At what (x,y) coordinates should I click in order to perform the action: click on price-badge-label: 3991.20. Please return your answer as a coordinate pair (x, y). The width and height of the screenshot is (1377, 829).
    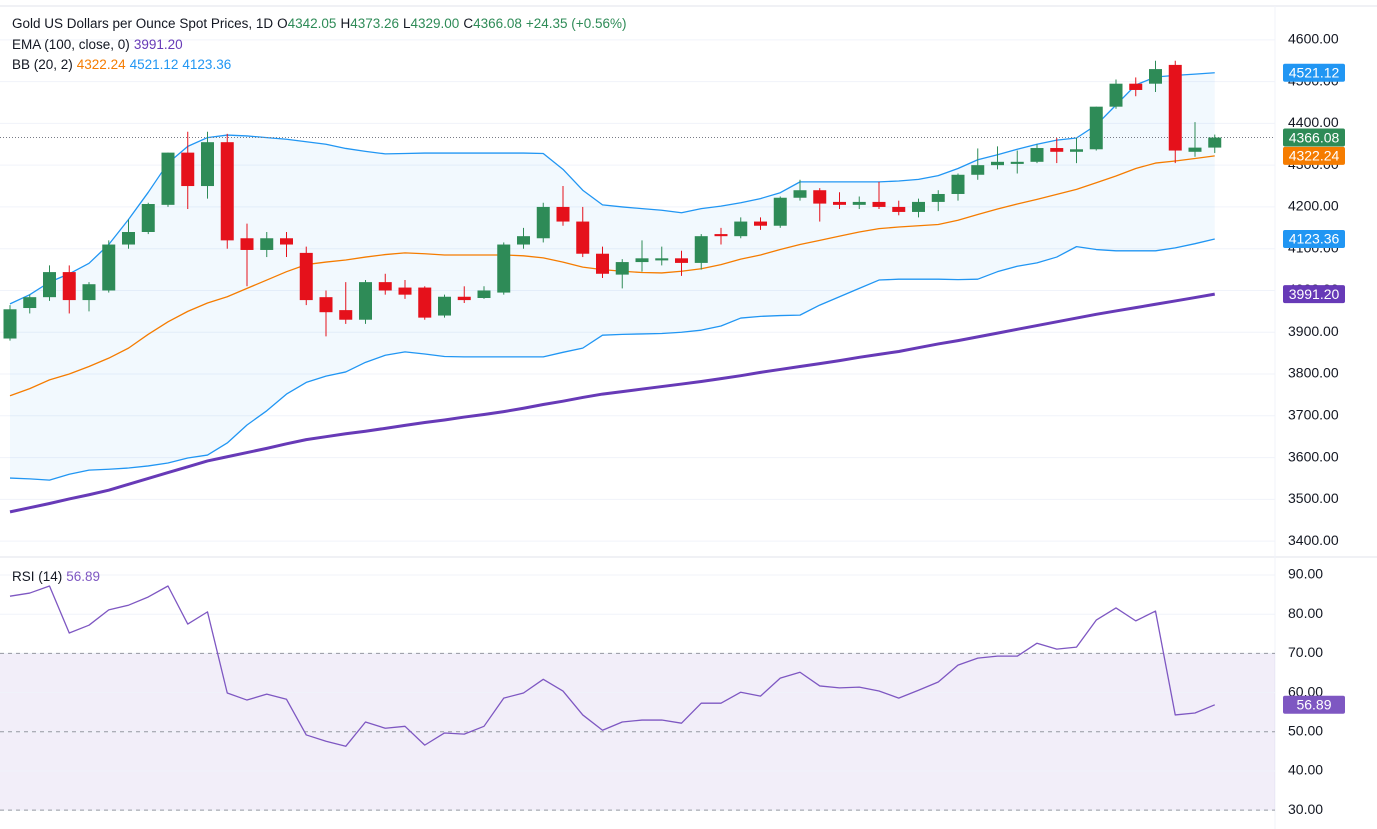
    Looking at the image, I should click on (1314, 294).